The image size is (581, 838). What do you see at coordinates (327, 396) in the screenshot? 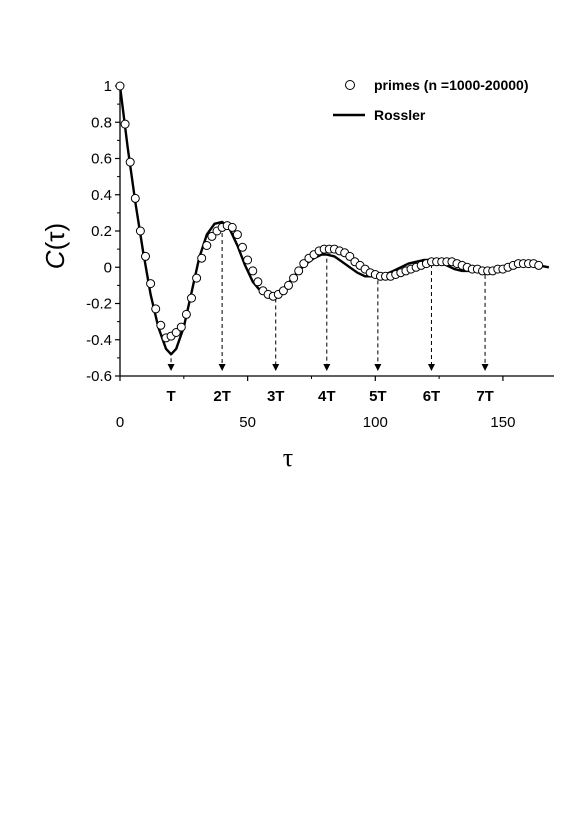
I see `period-label: 4T` at bounding box center [327, 396].